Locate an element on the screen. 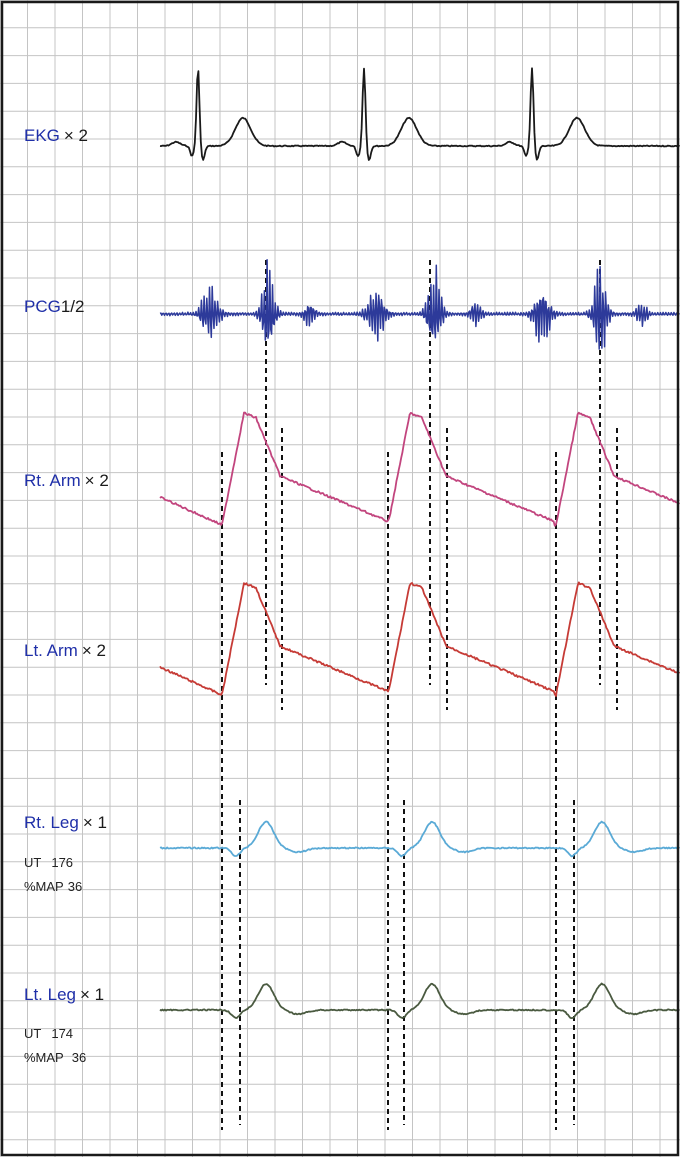 The height and width of the screenshot is (1157, 680). label-lt-leg: Lt. Leg × 1 is located at coordinates (64, 994).